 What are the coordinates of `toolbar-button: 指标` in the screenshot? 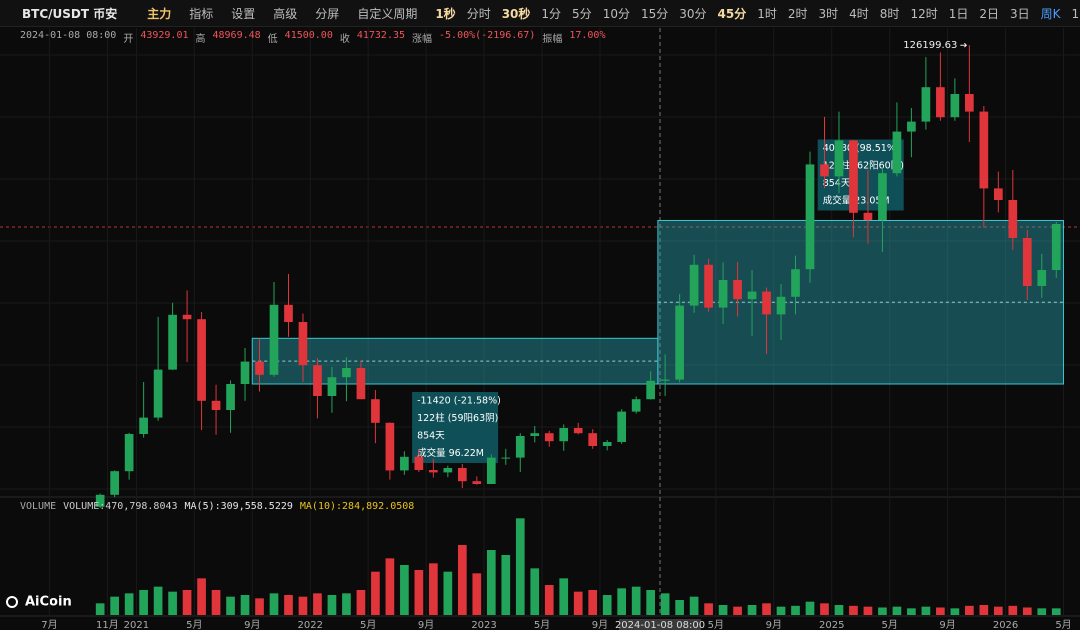 It's located at (201, 13).